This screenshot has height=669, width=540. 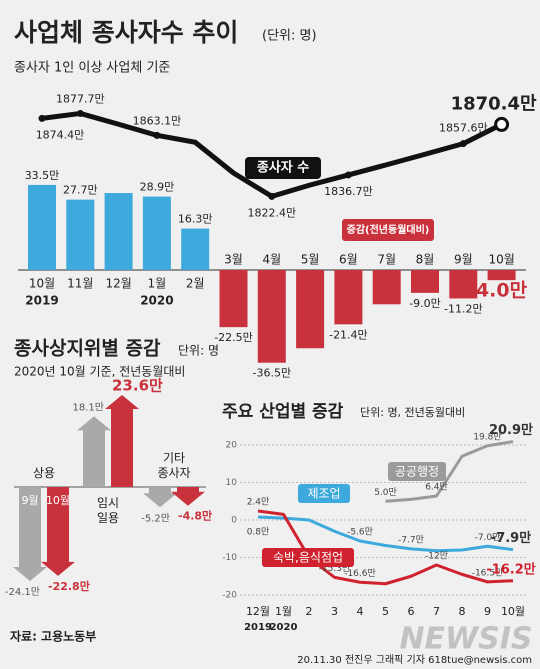 What do you see at coordinates (272, 373) in the screenshot?
I see `bar-value-label: -36.5만` at bounding box center [272, 373].